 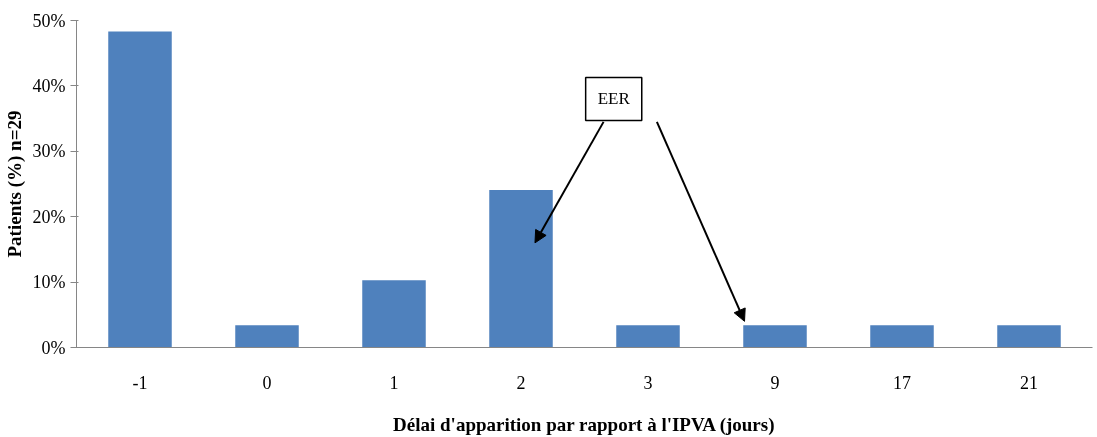 I want to click on x-axis-title: Délai d'apparition par rapport à l'IPVA (jours), so click(x=584, y=424).